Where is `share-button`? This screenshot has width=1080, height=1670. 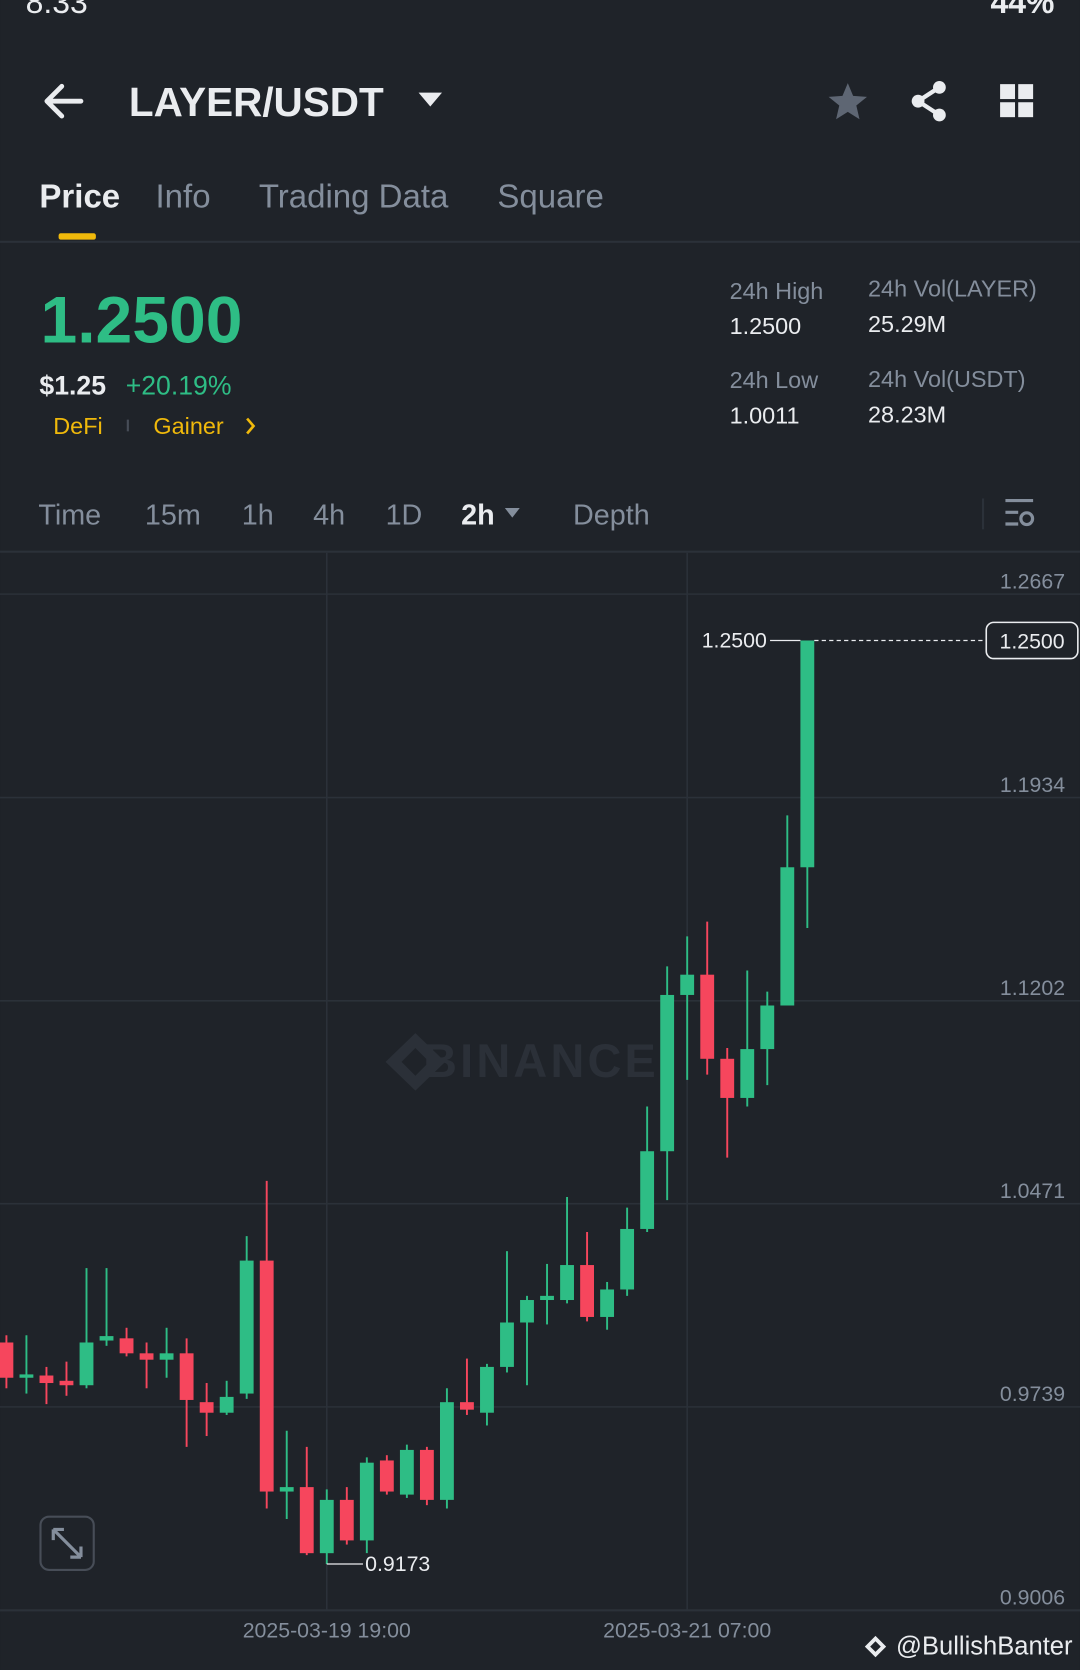 share-button is located at coordinates (928, 101).